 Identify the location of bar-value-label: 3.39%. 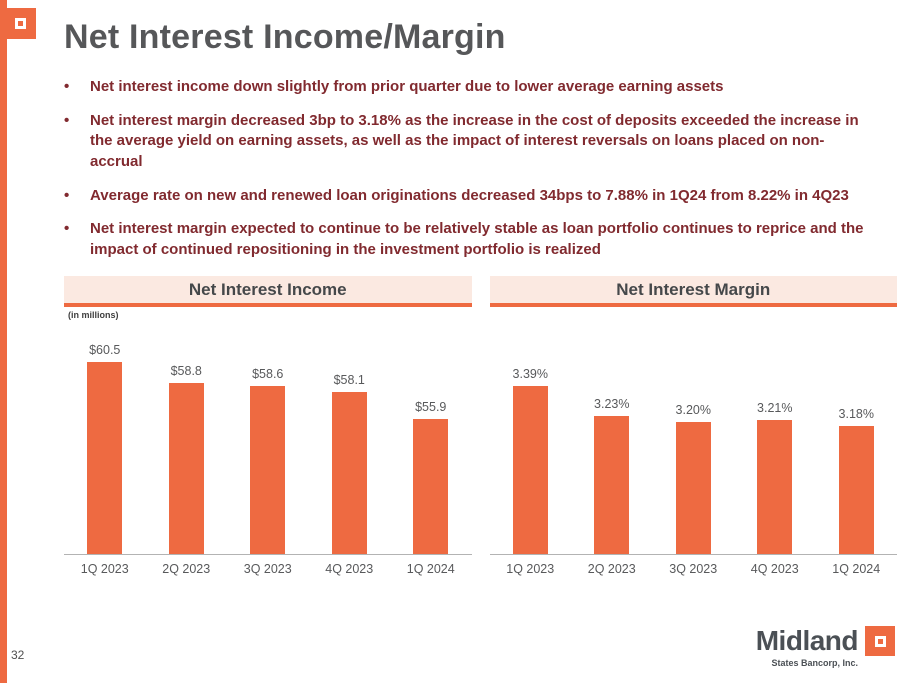
(530, 373).